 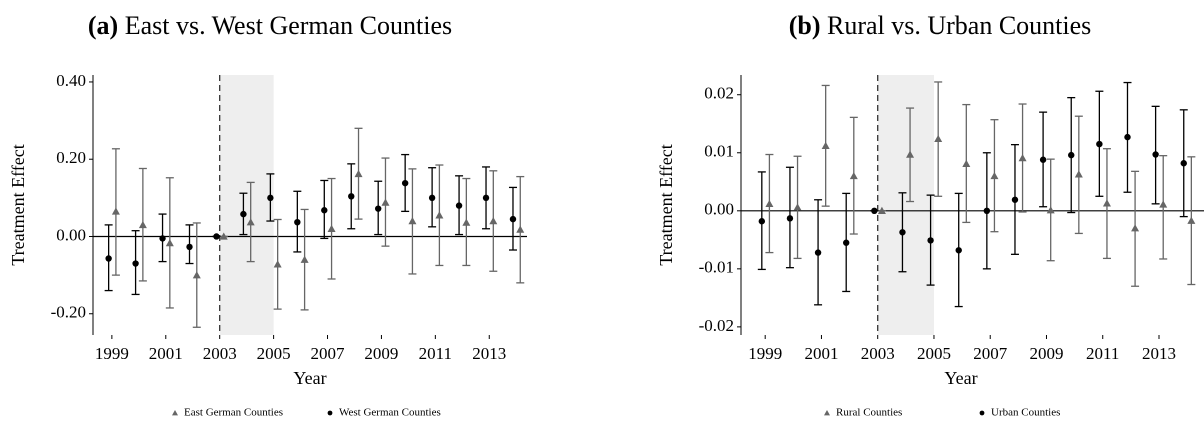 What do you see at coordinates (270, 25) in the screenshot?
I see `chart-title: (a) East vs. West German Counties` at bounding box center [270, 25].